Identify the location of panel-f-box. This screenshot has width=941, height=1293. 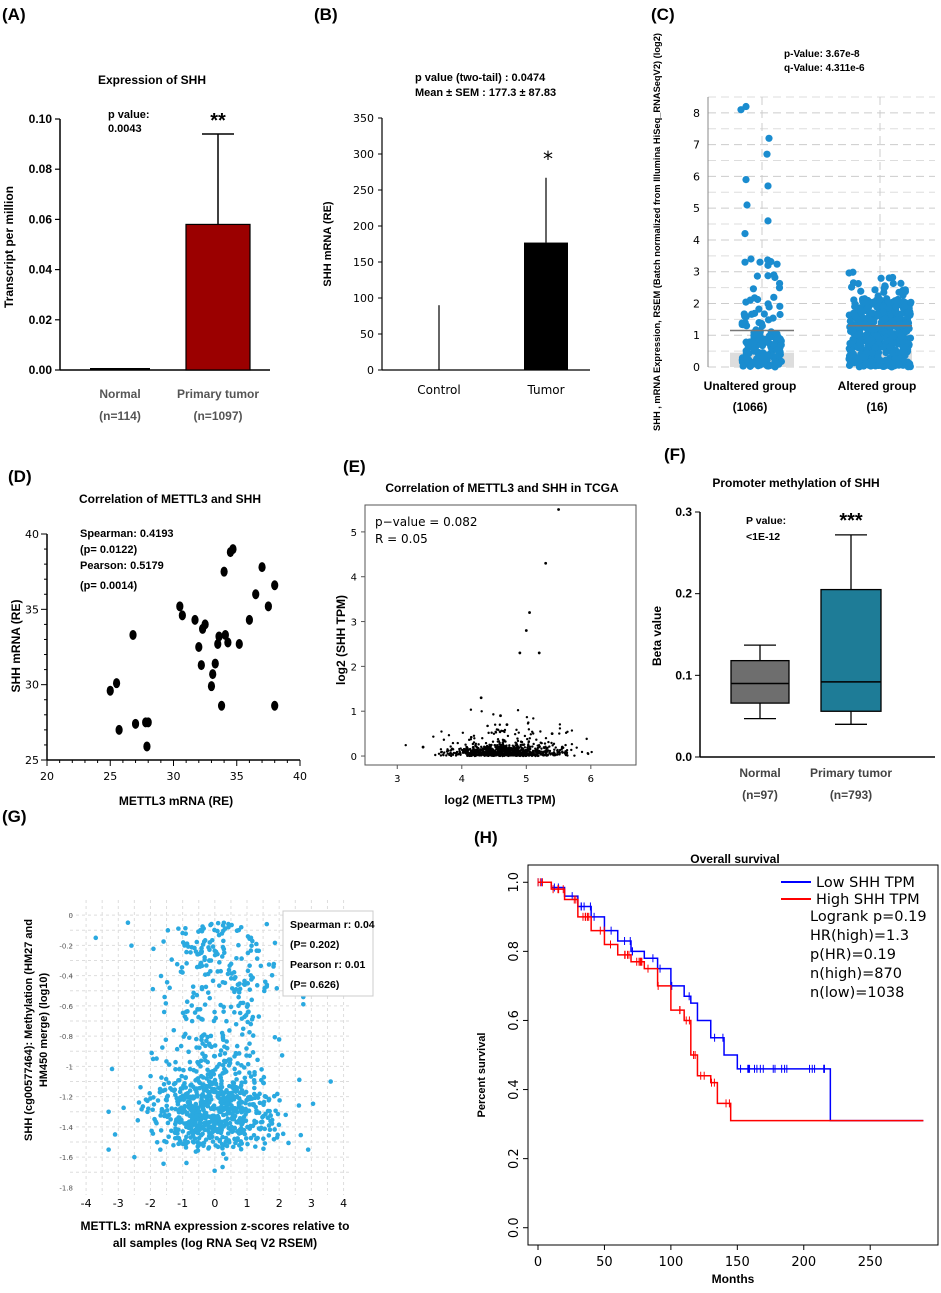
(760, 681).